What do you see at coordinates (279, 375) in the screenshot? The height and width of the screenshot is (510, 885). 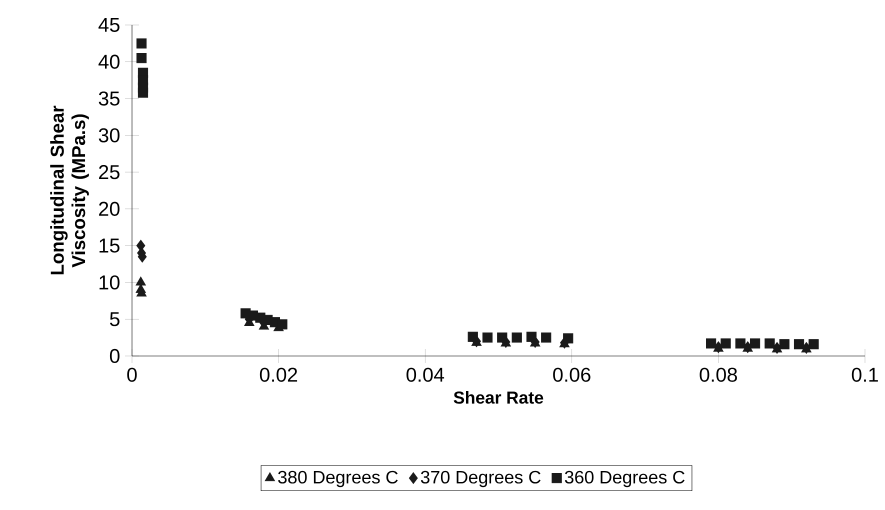 I see `x-tick-label: 0.02` at bounding box center [279, 375].